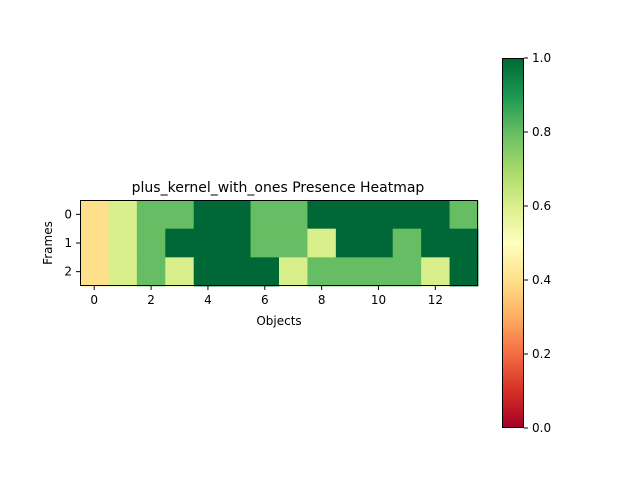 Image resolution: width=640 pixels, height=480 pixels. Describe the element at coordinates (541, 58) in the screenshot. I see `colorbar-tick-label: 1.0` at that location.